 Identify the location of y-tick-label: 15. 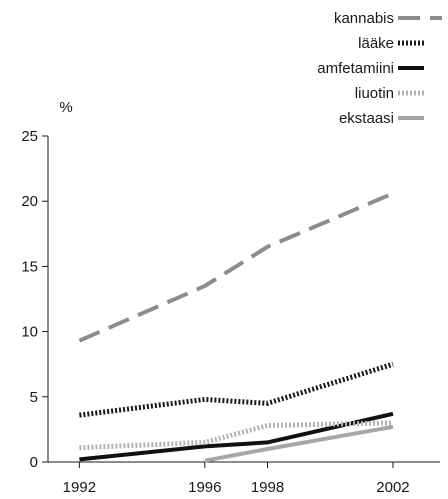
(29, 266).